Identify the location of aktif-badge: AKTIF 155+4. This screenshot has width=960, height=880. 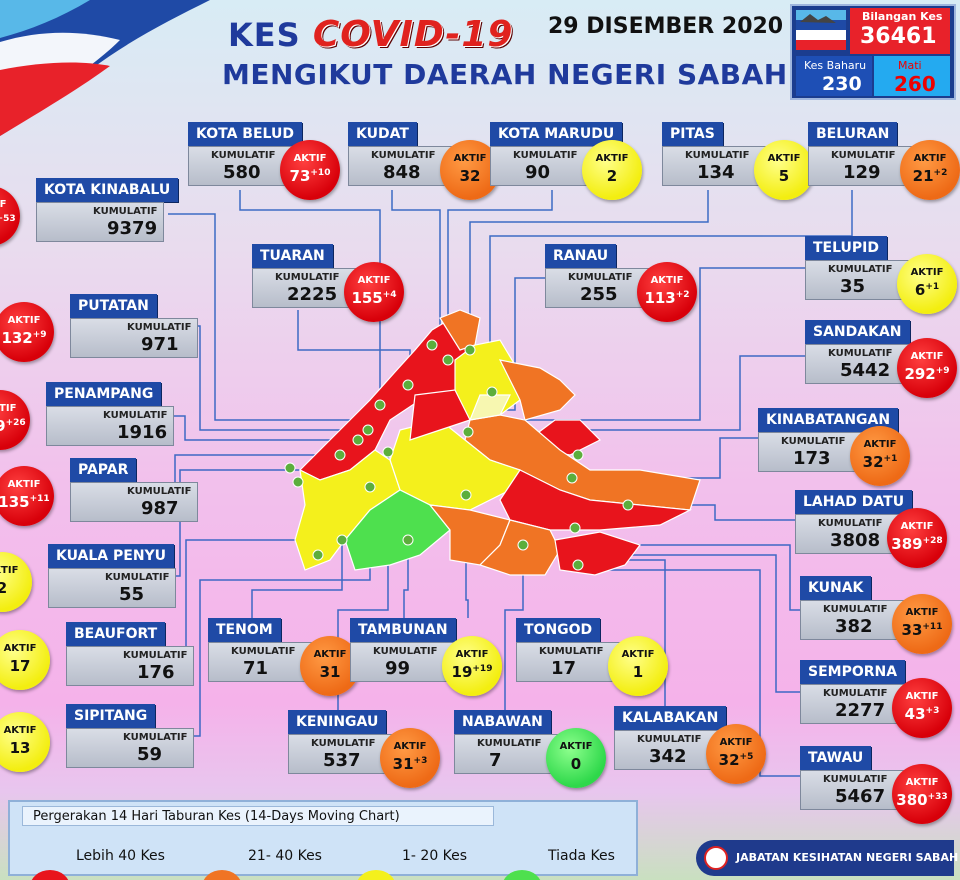
(374, 292).